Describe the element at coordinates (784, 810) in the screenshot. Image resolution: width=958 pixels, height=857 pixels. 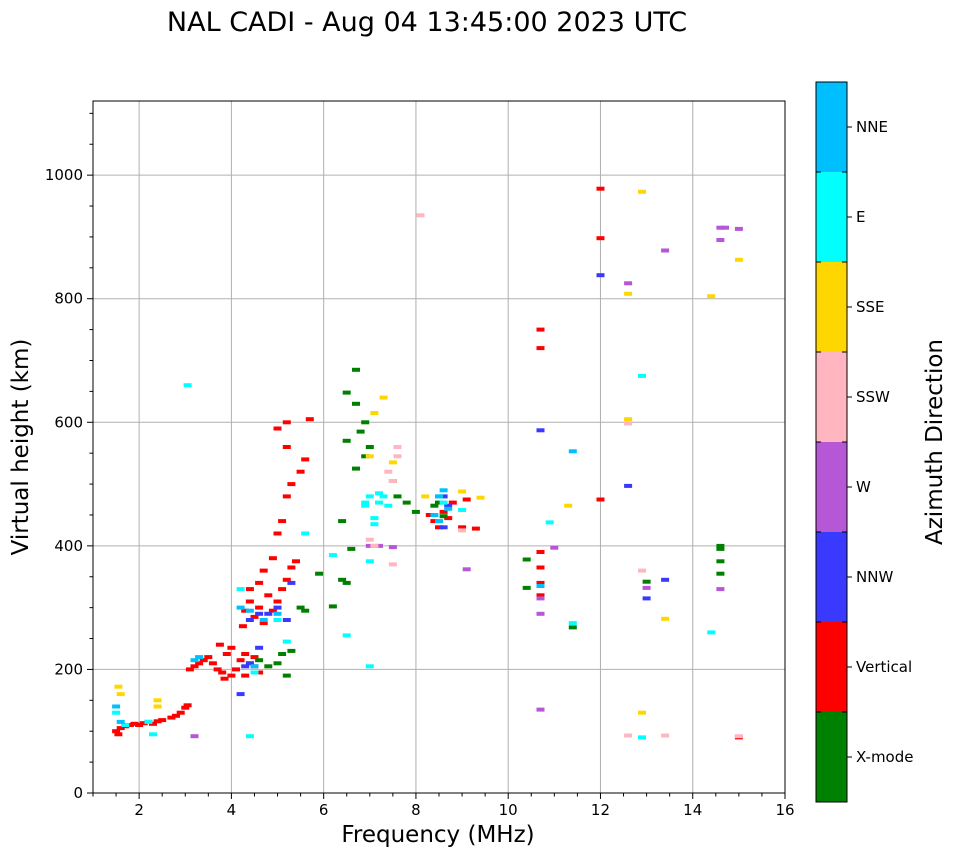
I see `x-tick-label: 16` at that location.